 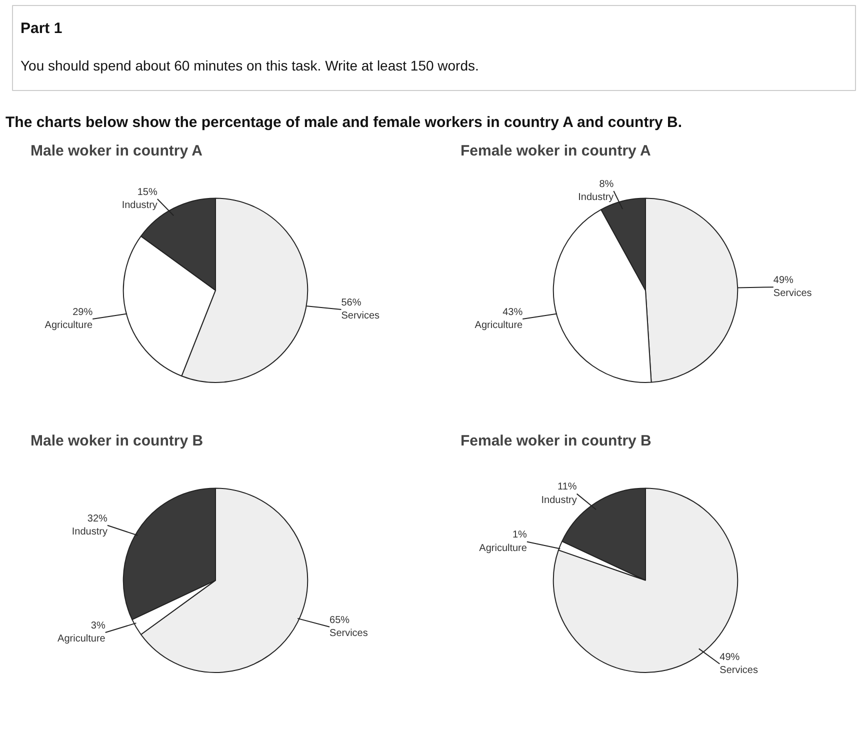 I want to click on data-label: 56%, so click(x=351, y=302).